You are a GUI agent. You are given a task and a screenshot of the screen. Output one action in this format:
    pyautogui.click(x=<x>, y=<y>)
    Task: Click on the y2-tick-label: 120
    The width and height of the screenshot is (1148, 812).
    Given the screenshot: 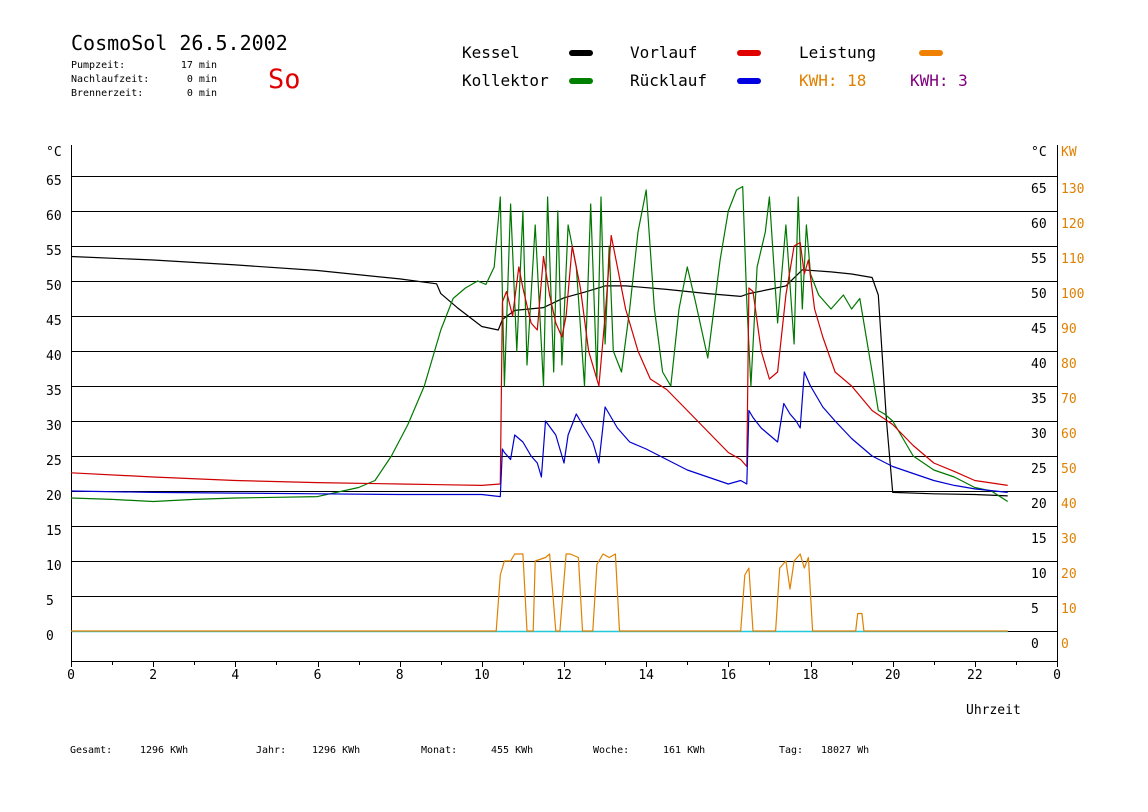 What is the action you would take?
    pyautogui.click(x=1072, y=224)
    